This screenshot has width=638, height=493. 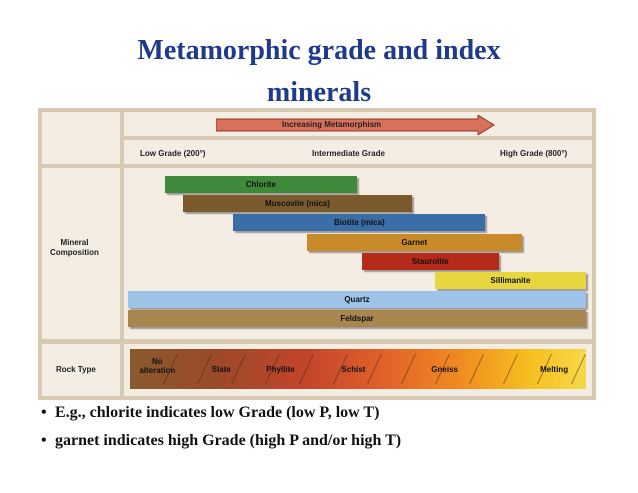 What do you see at coordinates (444, 369) in the screenshot?
I see `rock-type-label: Gneiss` at bounding box center [444, 369].